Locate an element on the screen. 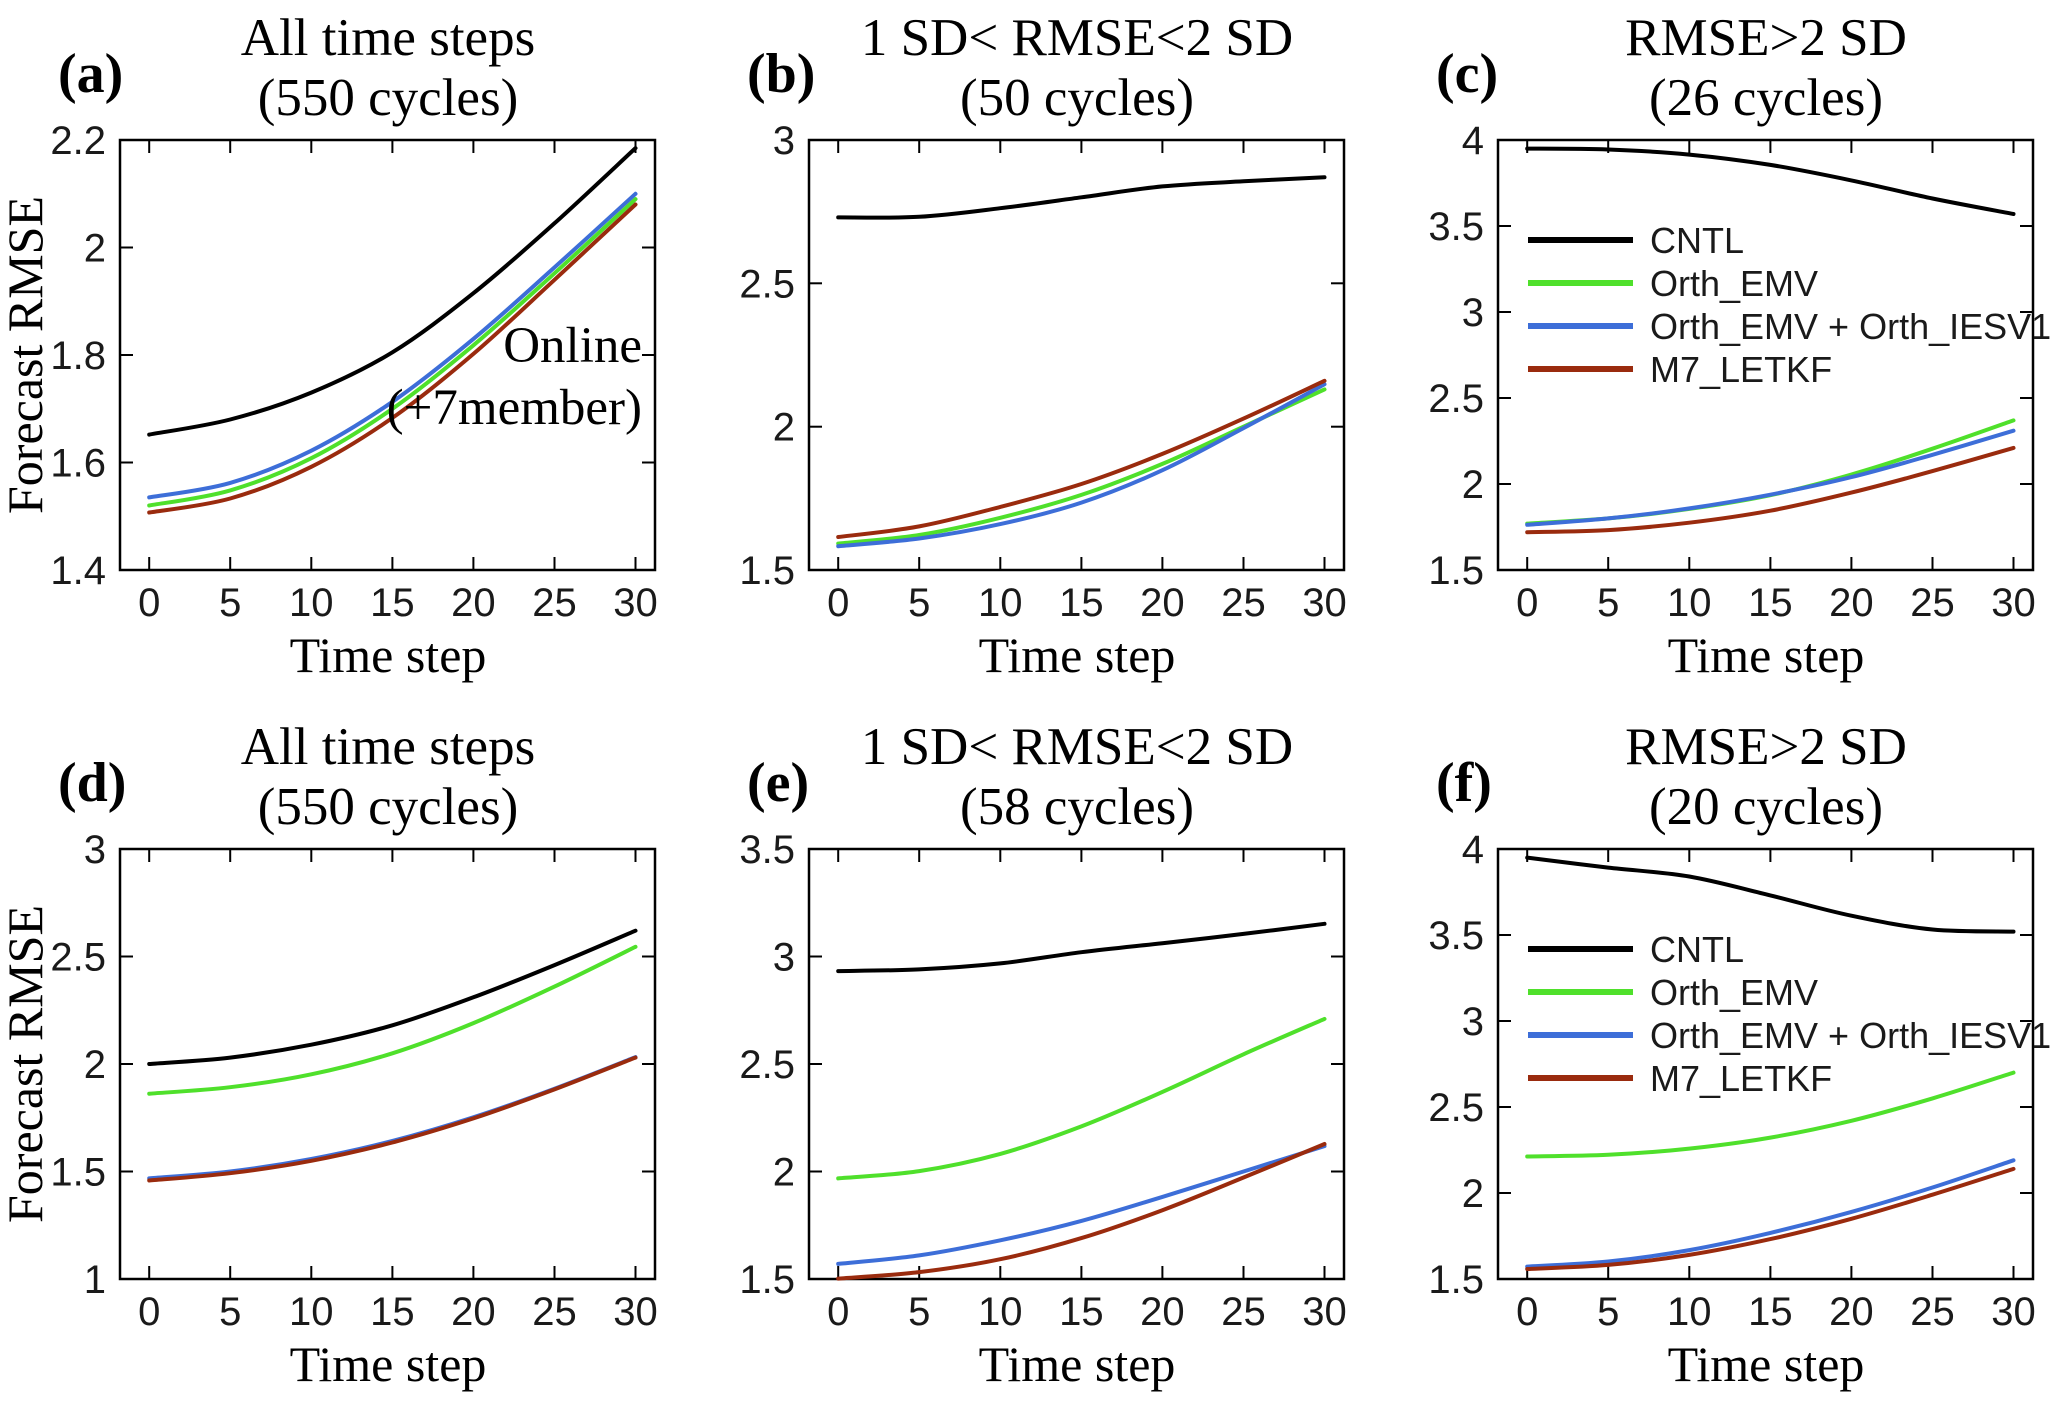  y-tick-label: 1.4 is located at coordinates (78, 571).